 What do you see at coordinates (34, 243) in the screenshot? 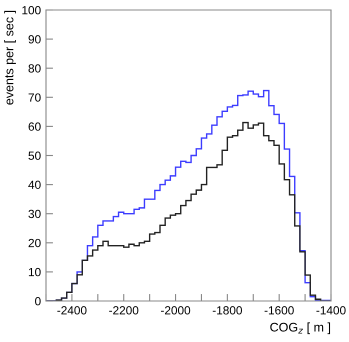
I see `y-tick-label: 20` at bounding box center [34, 243].